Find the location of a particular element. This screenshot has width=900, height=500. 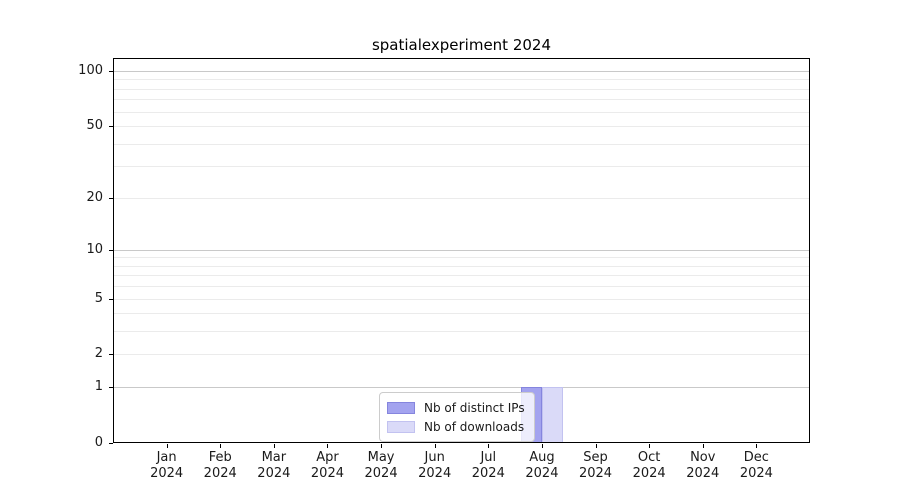

x-tick-month: Jul is located at coordinates (488, 457).